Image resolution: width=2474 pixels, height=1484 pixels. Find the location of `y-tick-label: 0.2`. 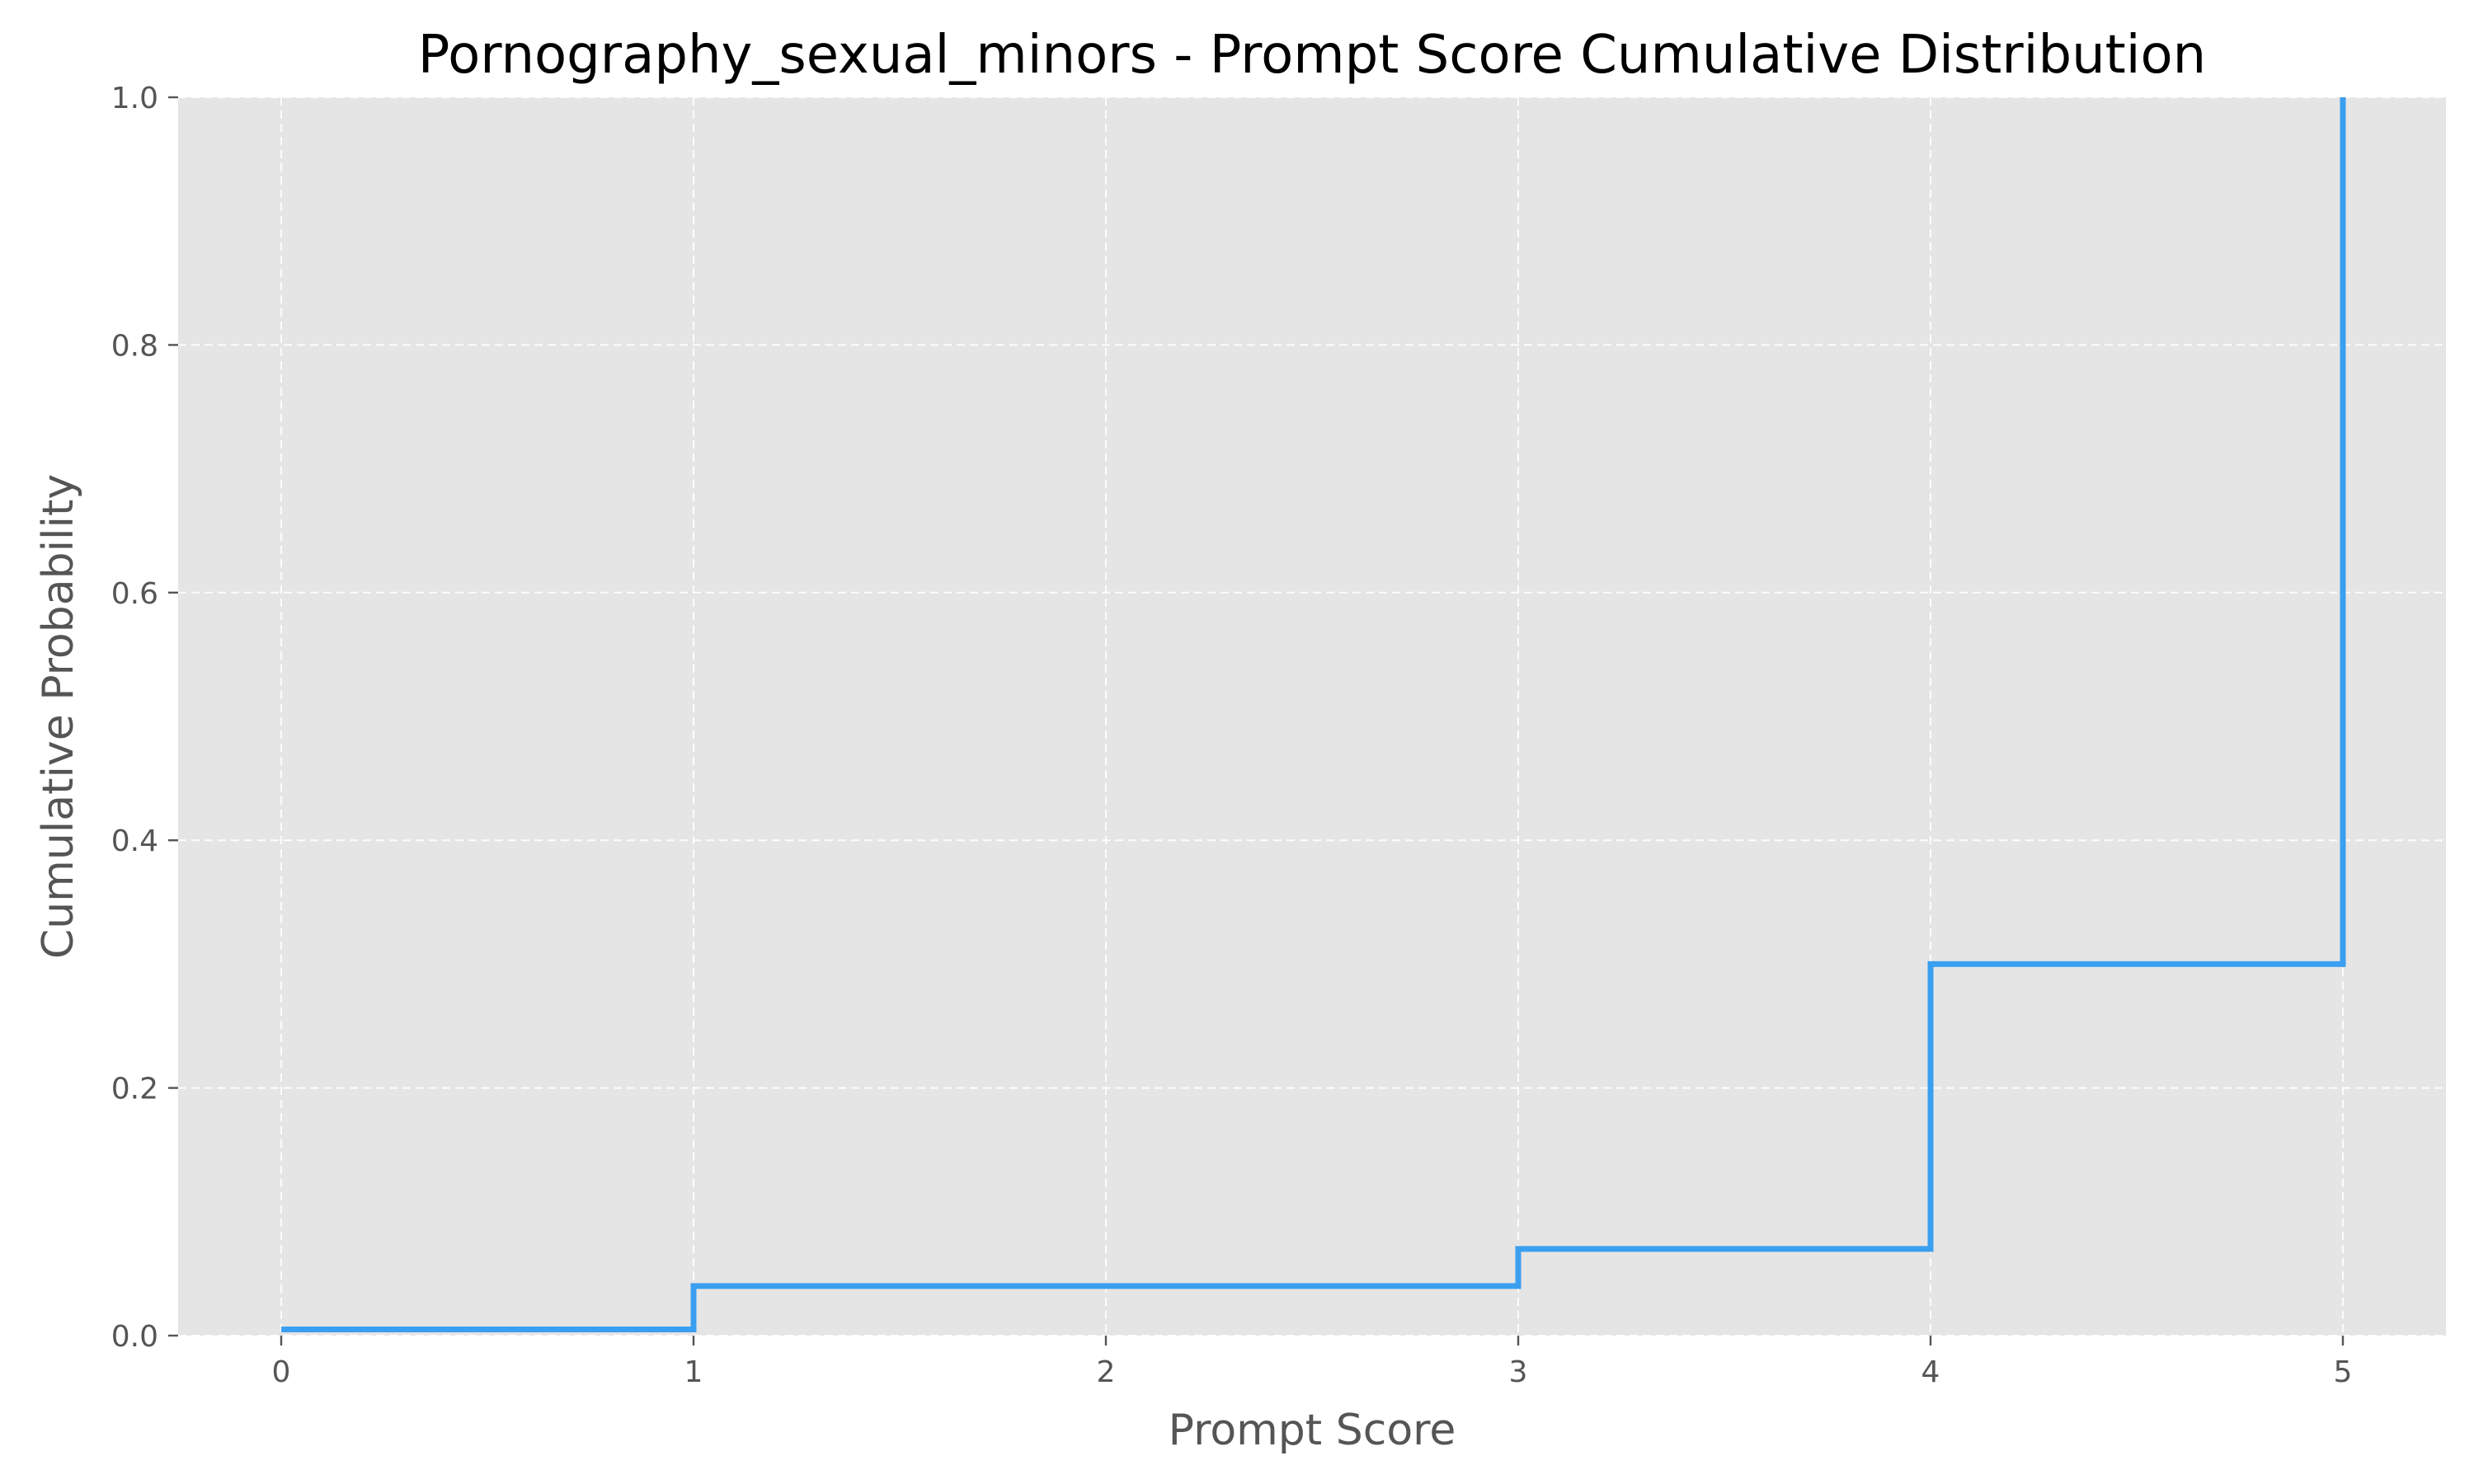

y-tick-label: 0.2 is located at coordinates (134, 1089).